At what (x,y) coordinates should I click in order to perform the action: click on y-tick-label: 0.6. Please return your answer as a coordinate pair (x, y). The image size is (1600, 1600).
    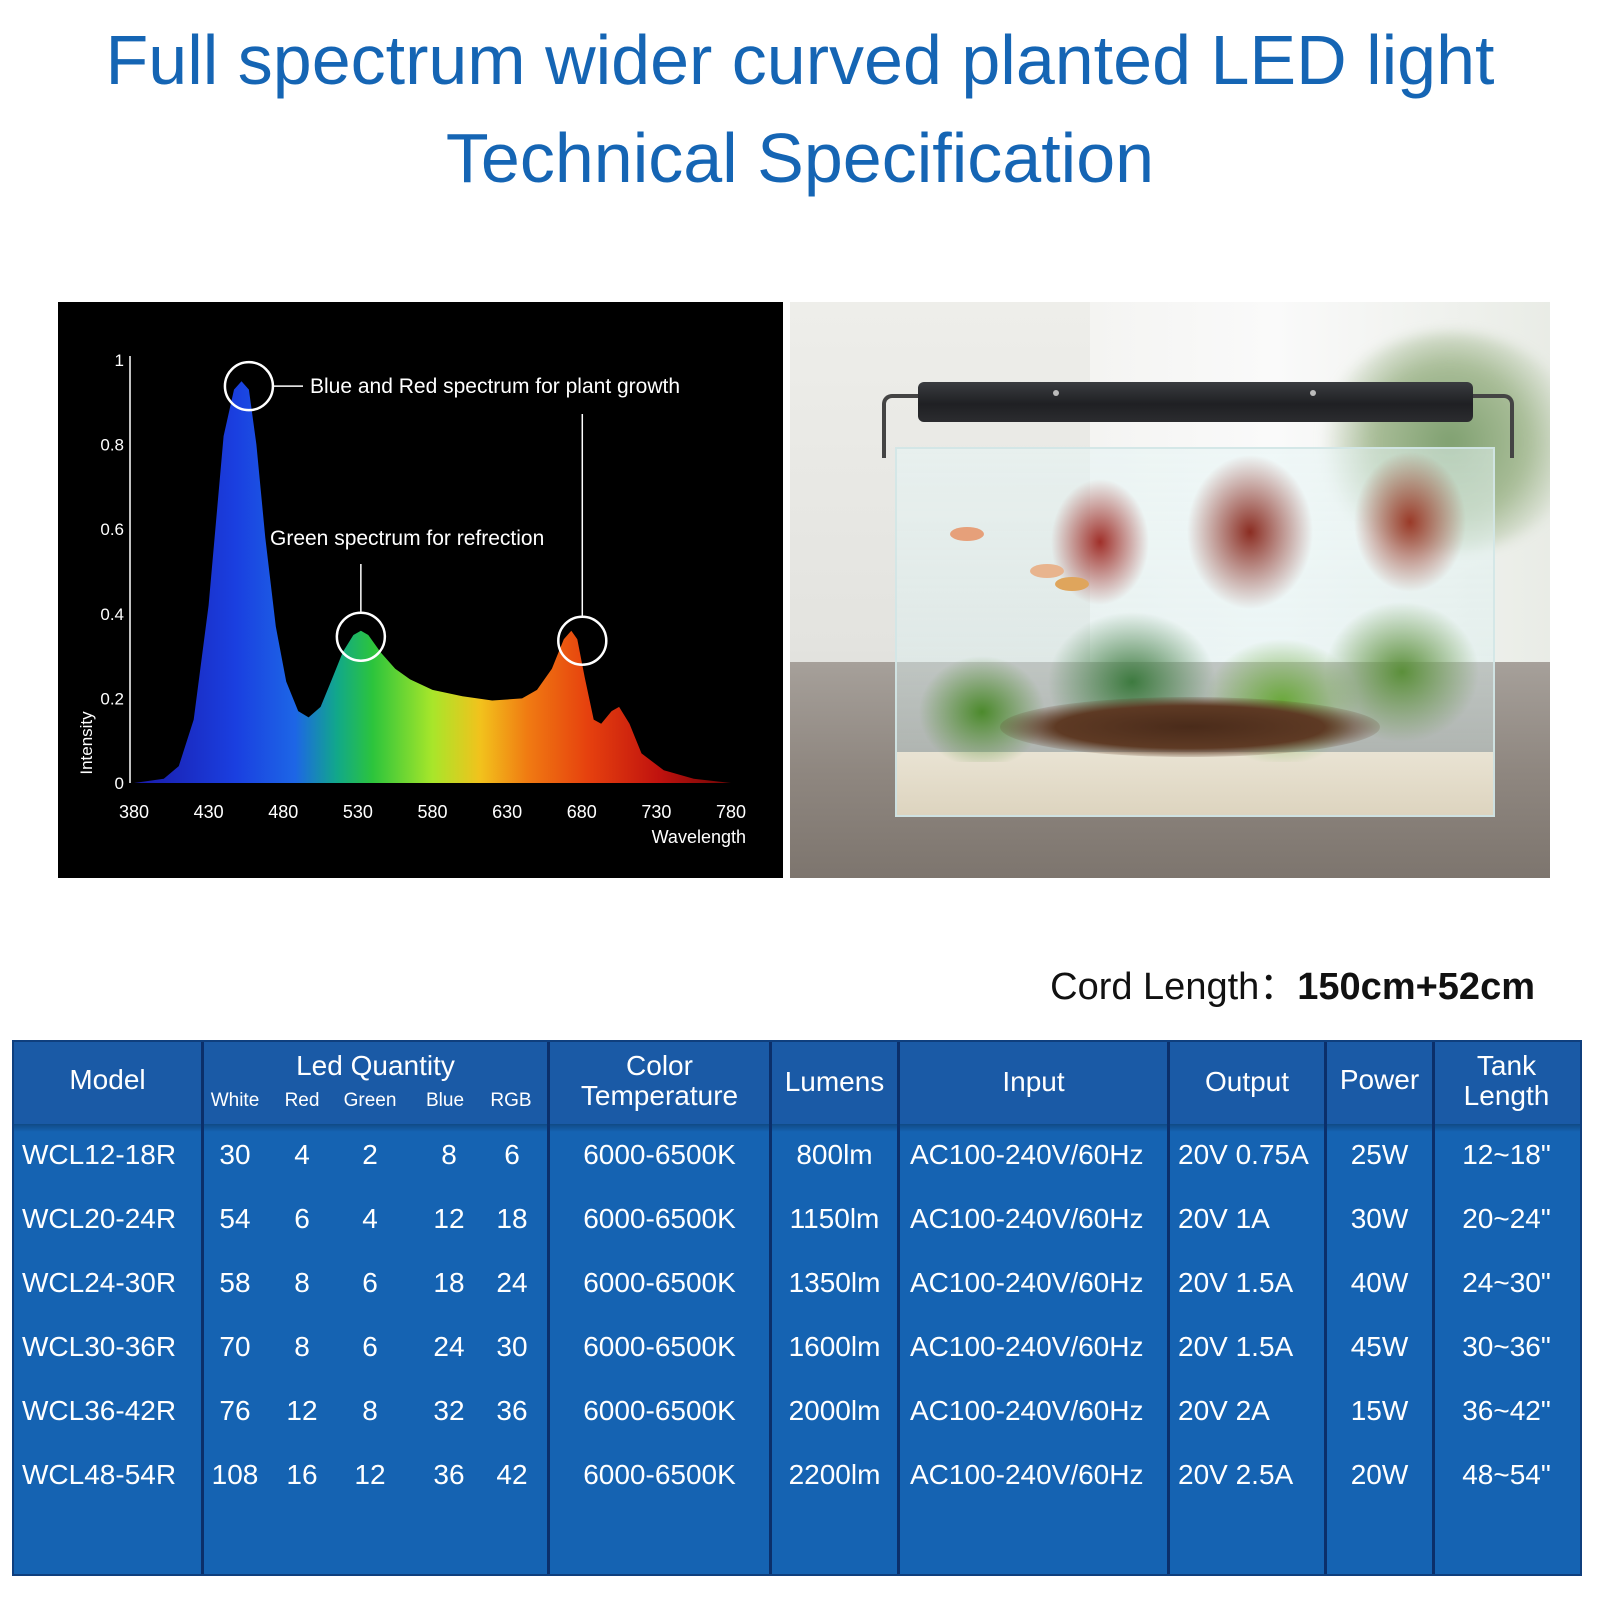
    Looking at the image, I should click on (112, 529).